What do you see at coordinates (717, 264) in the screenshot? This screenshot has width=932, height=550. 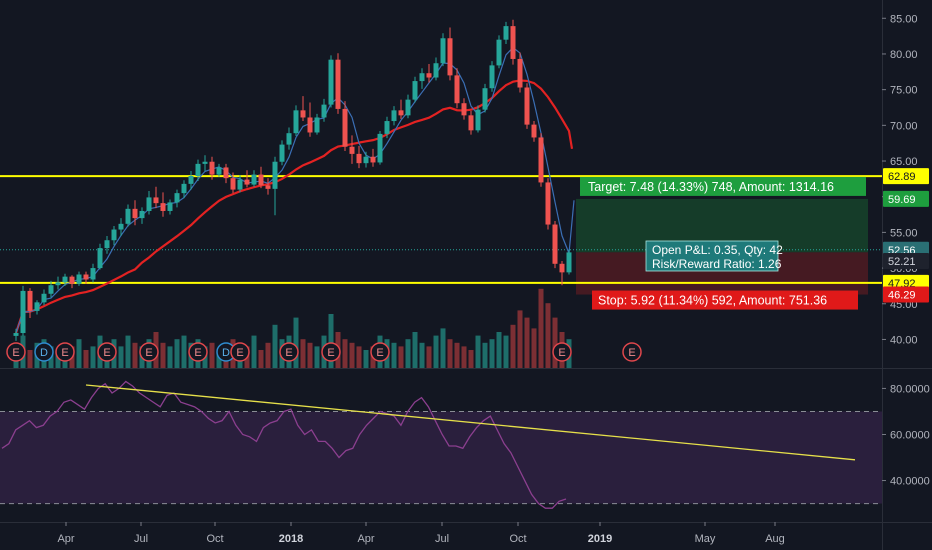 I see `rr-label: Risk/Reward Ratio: 1.26` at bounding box center [717, 264].